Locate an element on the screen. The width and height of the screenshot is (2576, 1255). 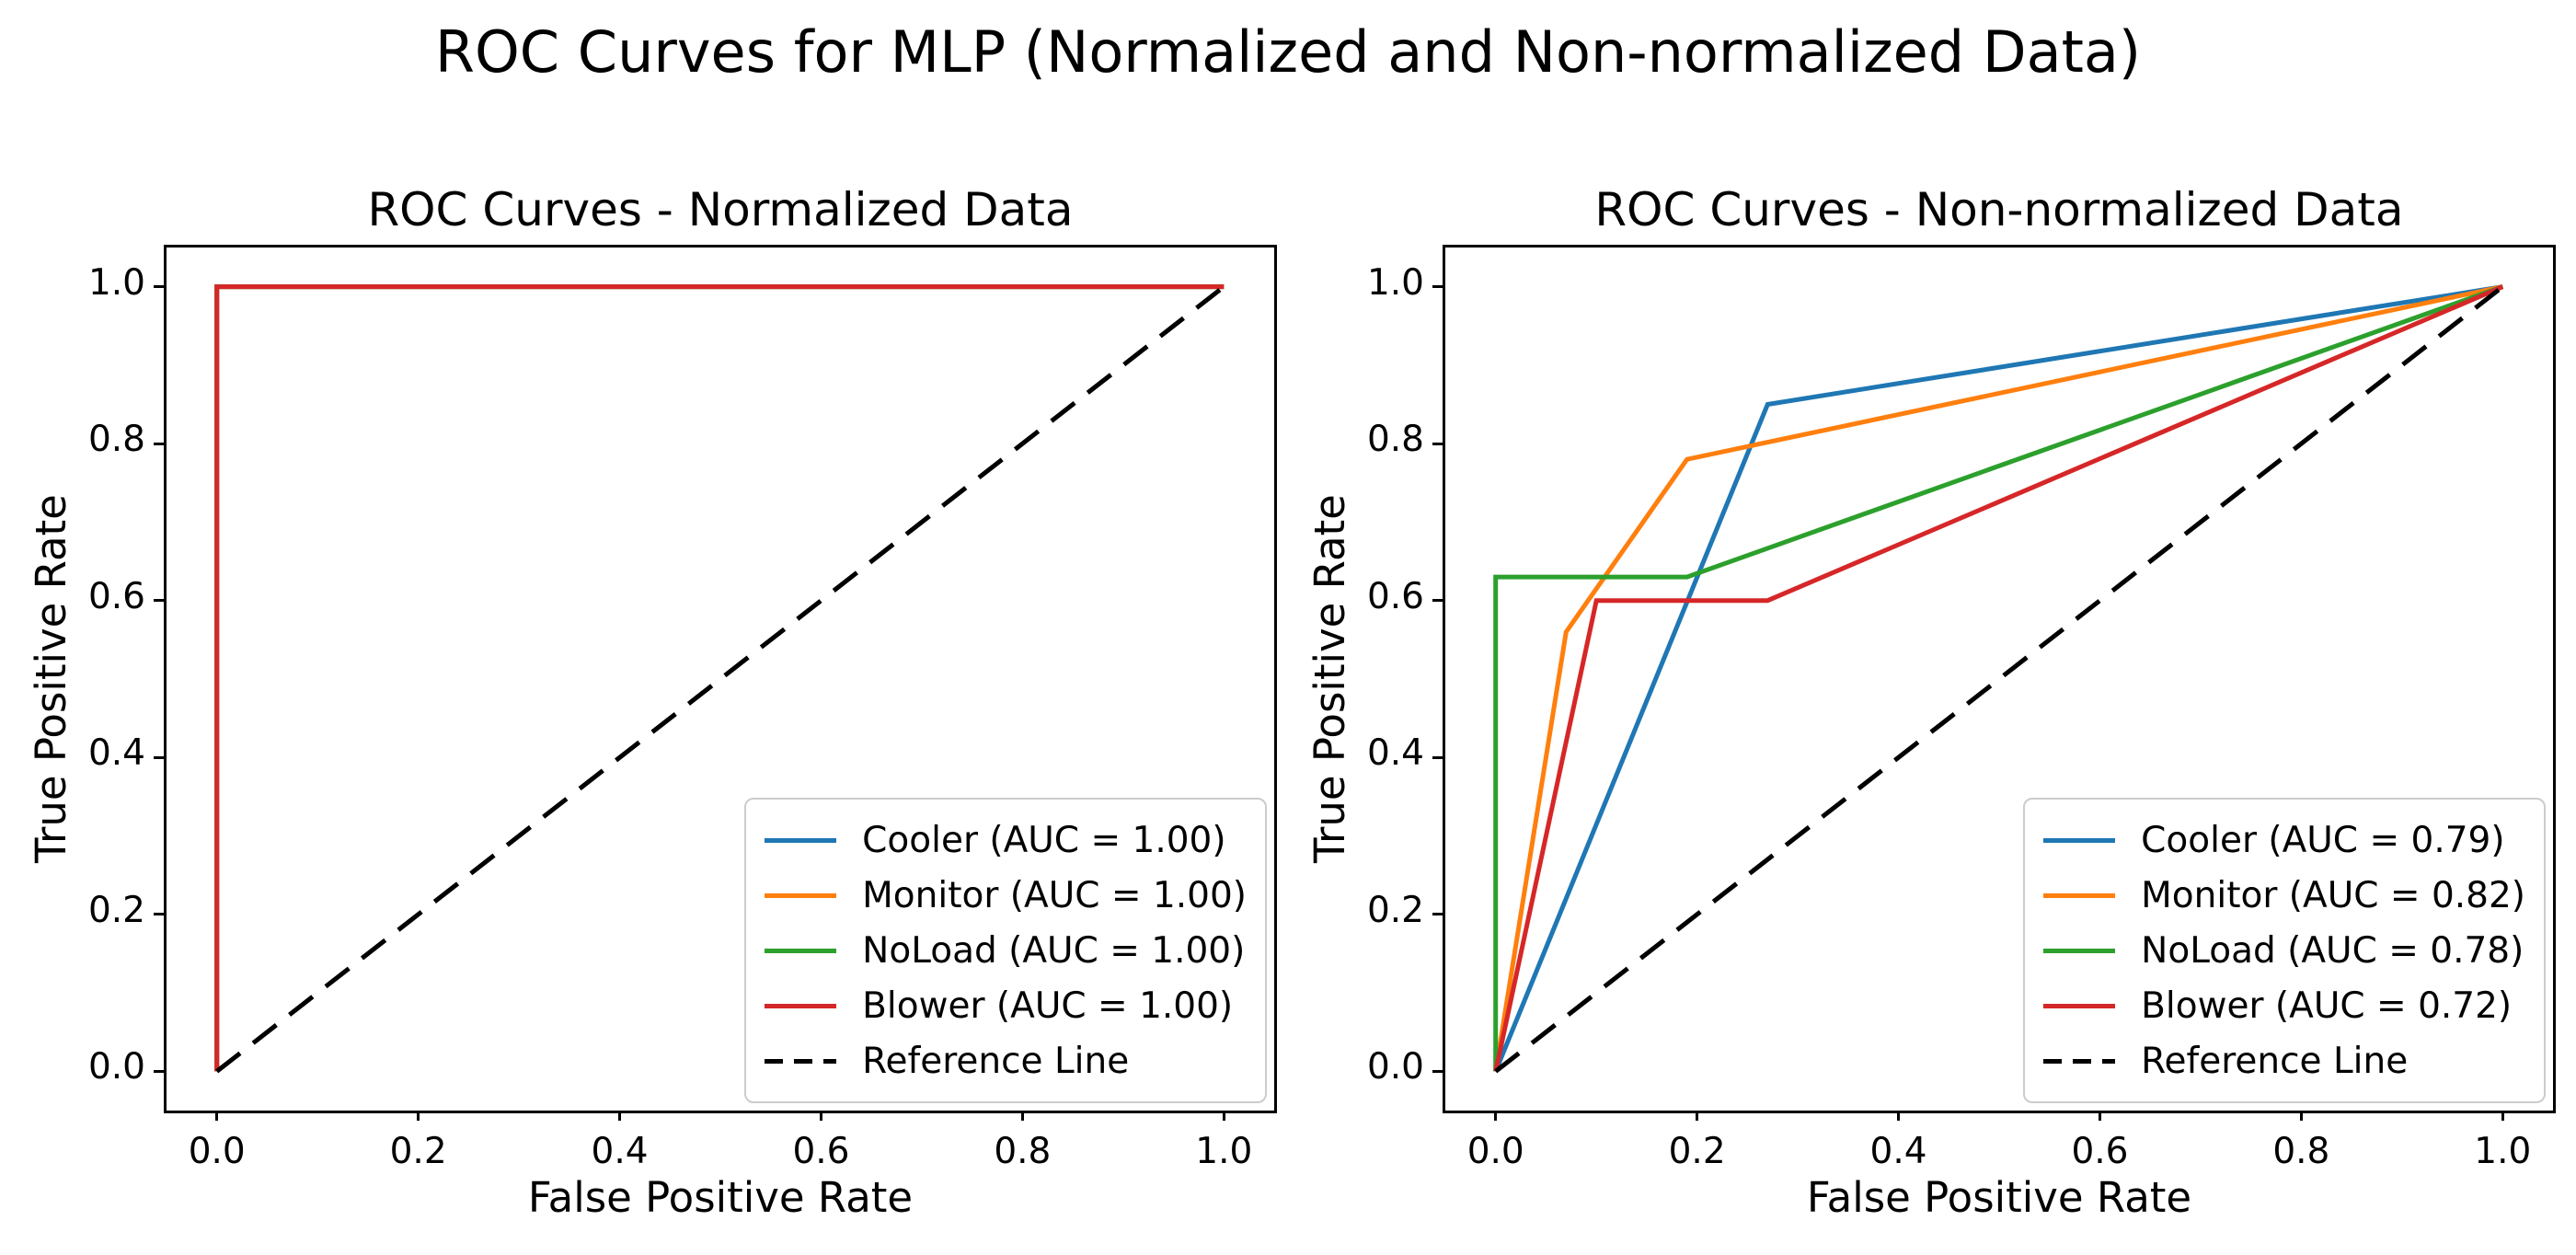
legend-entry-blower: Blower (AUC = 0.72) is located at coordinates (2284, 1005).